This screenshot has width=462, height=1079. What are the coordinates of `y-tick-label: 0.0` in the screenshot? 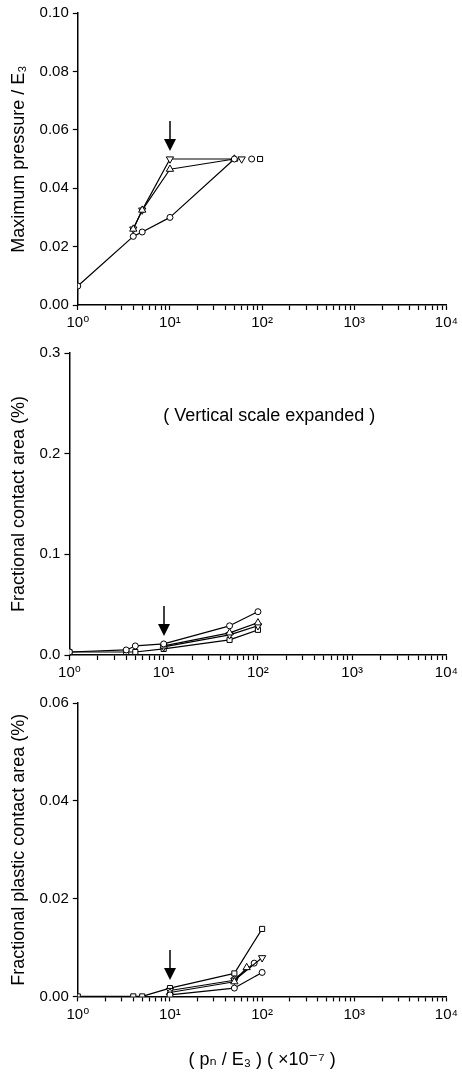 It's located at (50, 654).